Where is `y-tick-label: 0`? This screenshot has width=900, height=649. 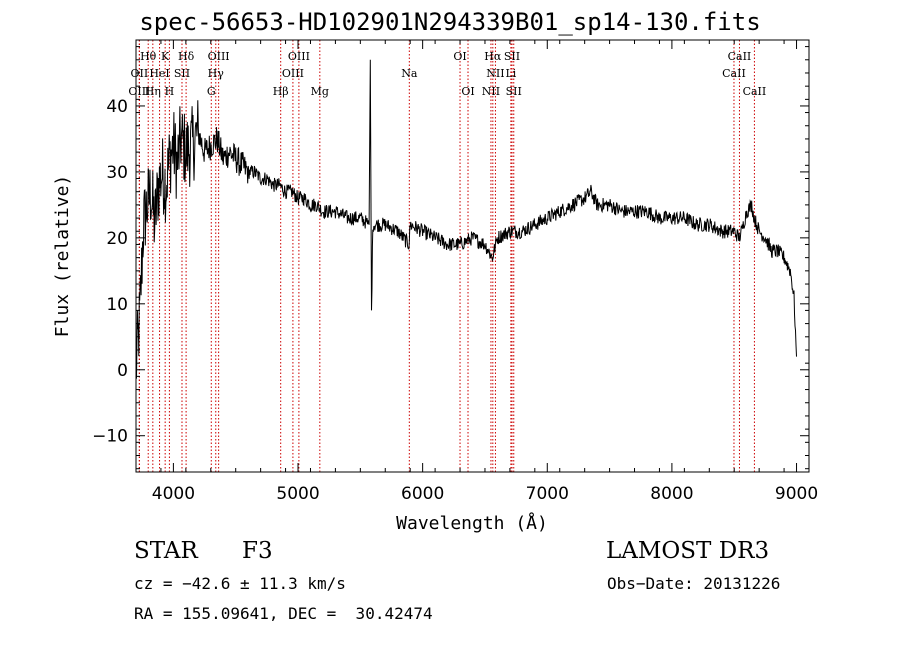
y-tick-label: 0 is located at coordinates (122, 371).